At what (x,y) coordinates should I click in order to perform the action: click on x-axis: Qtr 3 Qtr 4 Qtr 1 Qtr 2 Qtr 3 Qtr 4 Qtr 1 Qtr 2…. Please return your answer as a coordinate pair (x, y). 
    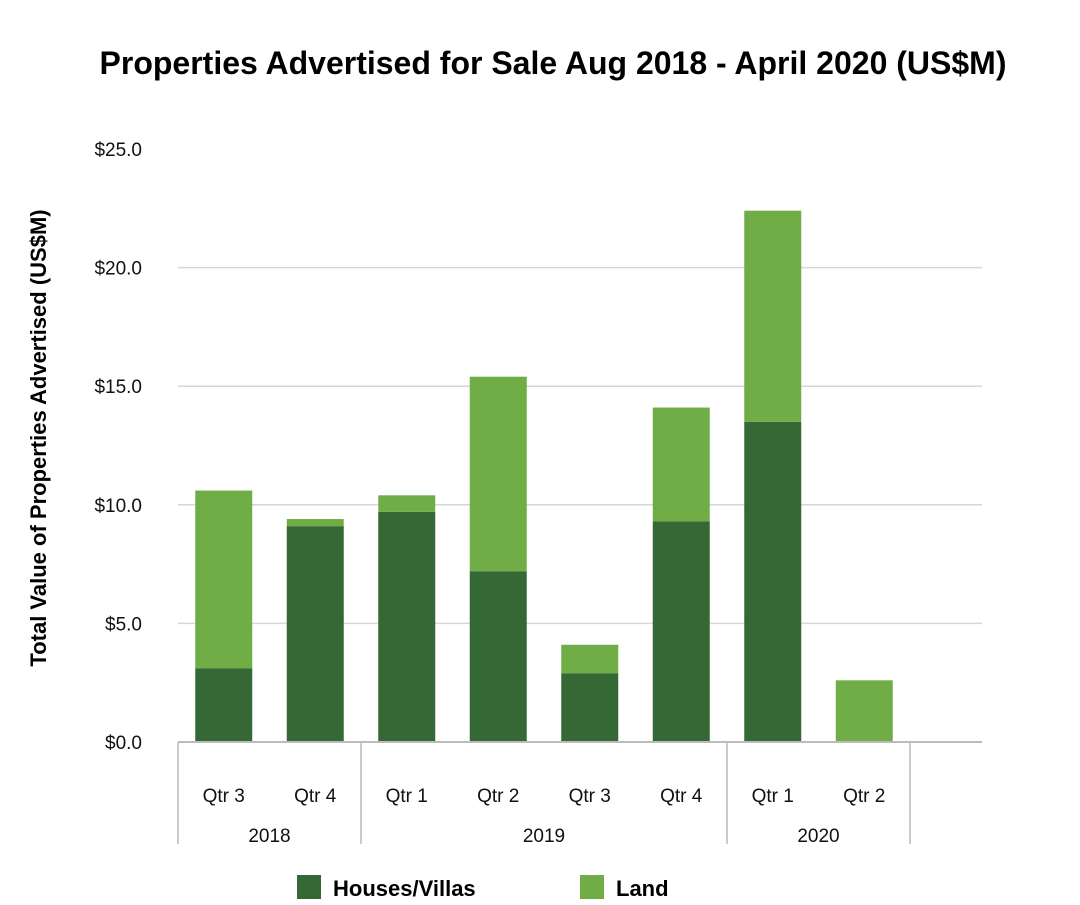
    Looking at the image, I should click on (579, 794).